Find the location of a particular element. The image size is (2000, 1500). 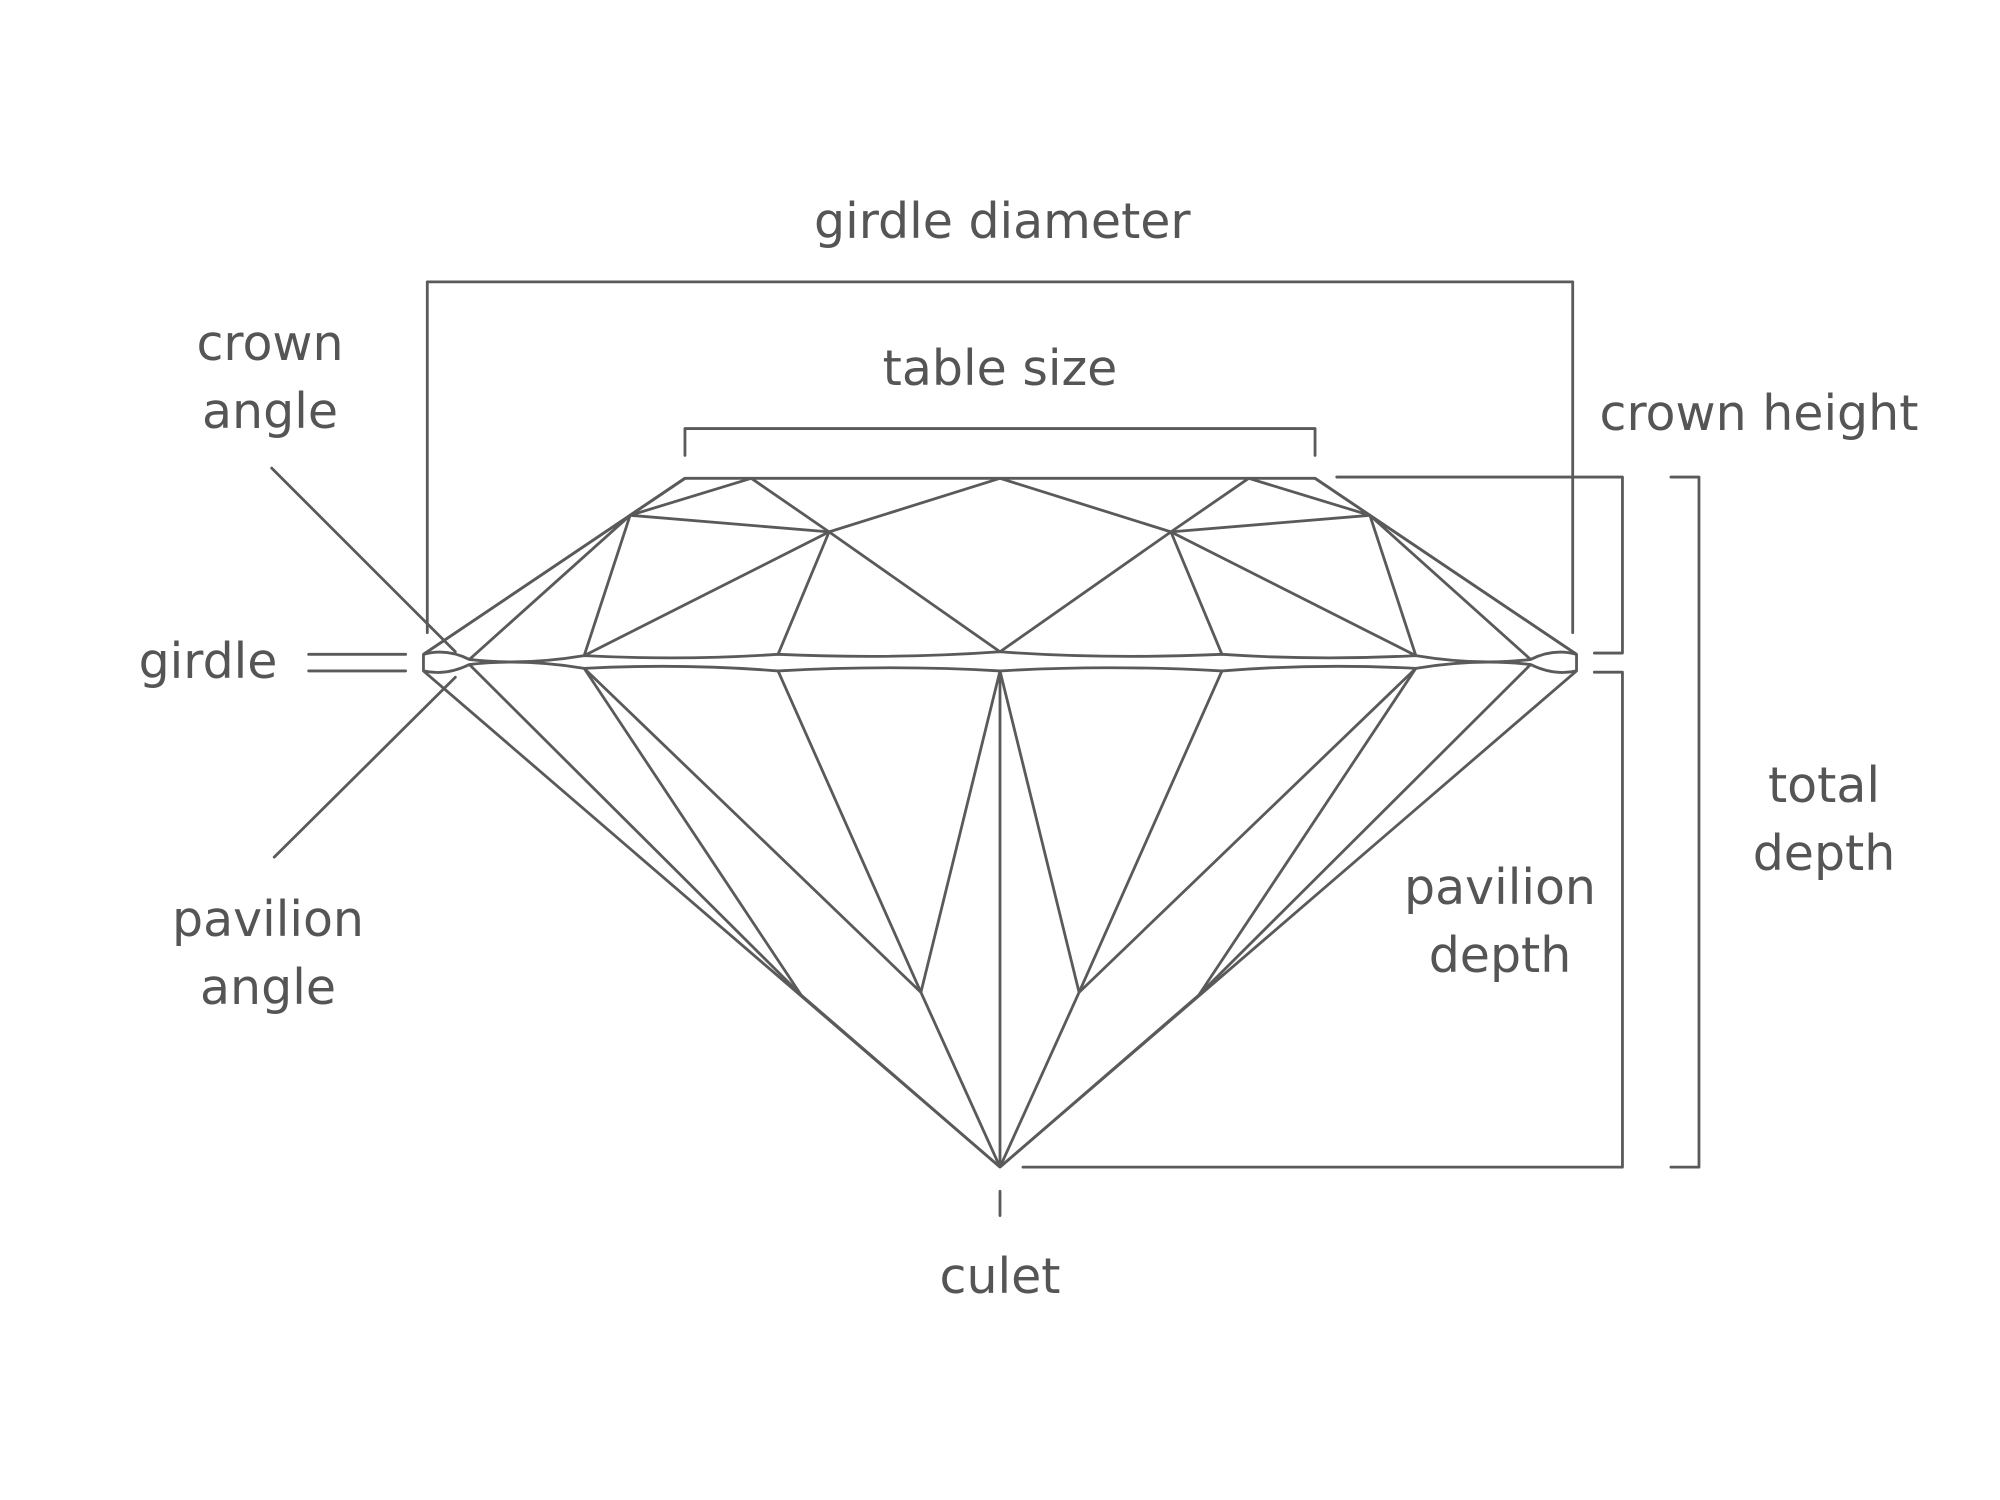

girdle-band is located at coordinates (1000, 662).